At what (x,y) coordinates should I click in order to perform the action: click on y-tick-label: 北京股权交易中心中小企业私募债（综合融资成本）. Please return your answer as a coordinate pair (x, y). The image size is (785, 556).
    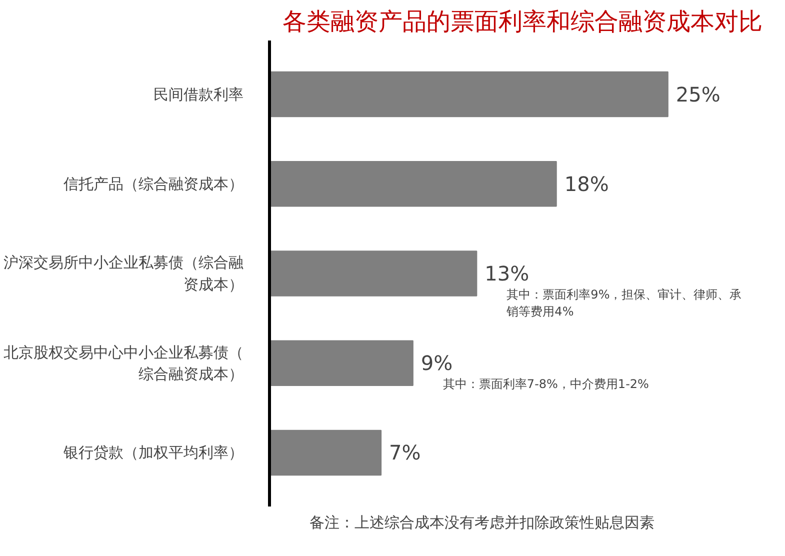
    Looking at the image, I should click on (124, 363).